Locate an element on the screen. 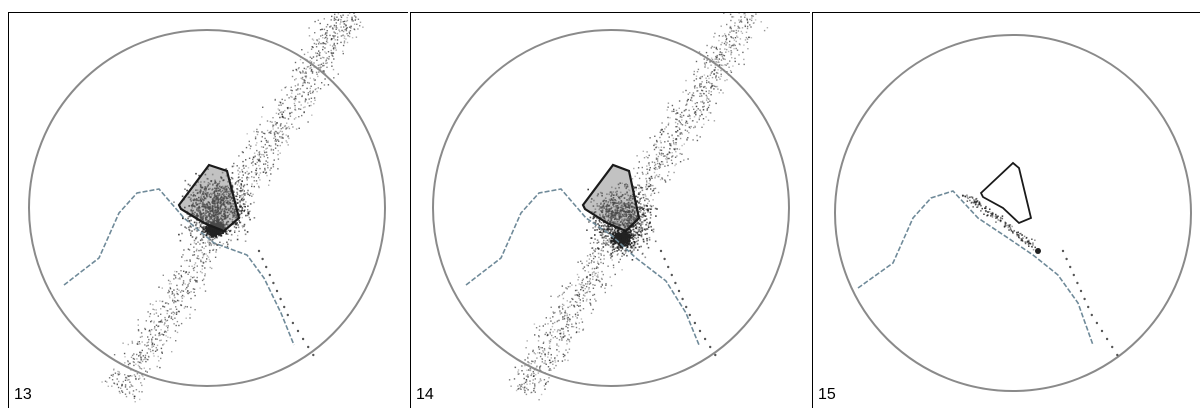 Image resolution: width=1200 pixels, height=409 pixels. panel-15-label: 15 is located at coordinates (827, 395).